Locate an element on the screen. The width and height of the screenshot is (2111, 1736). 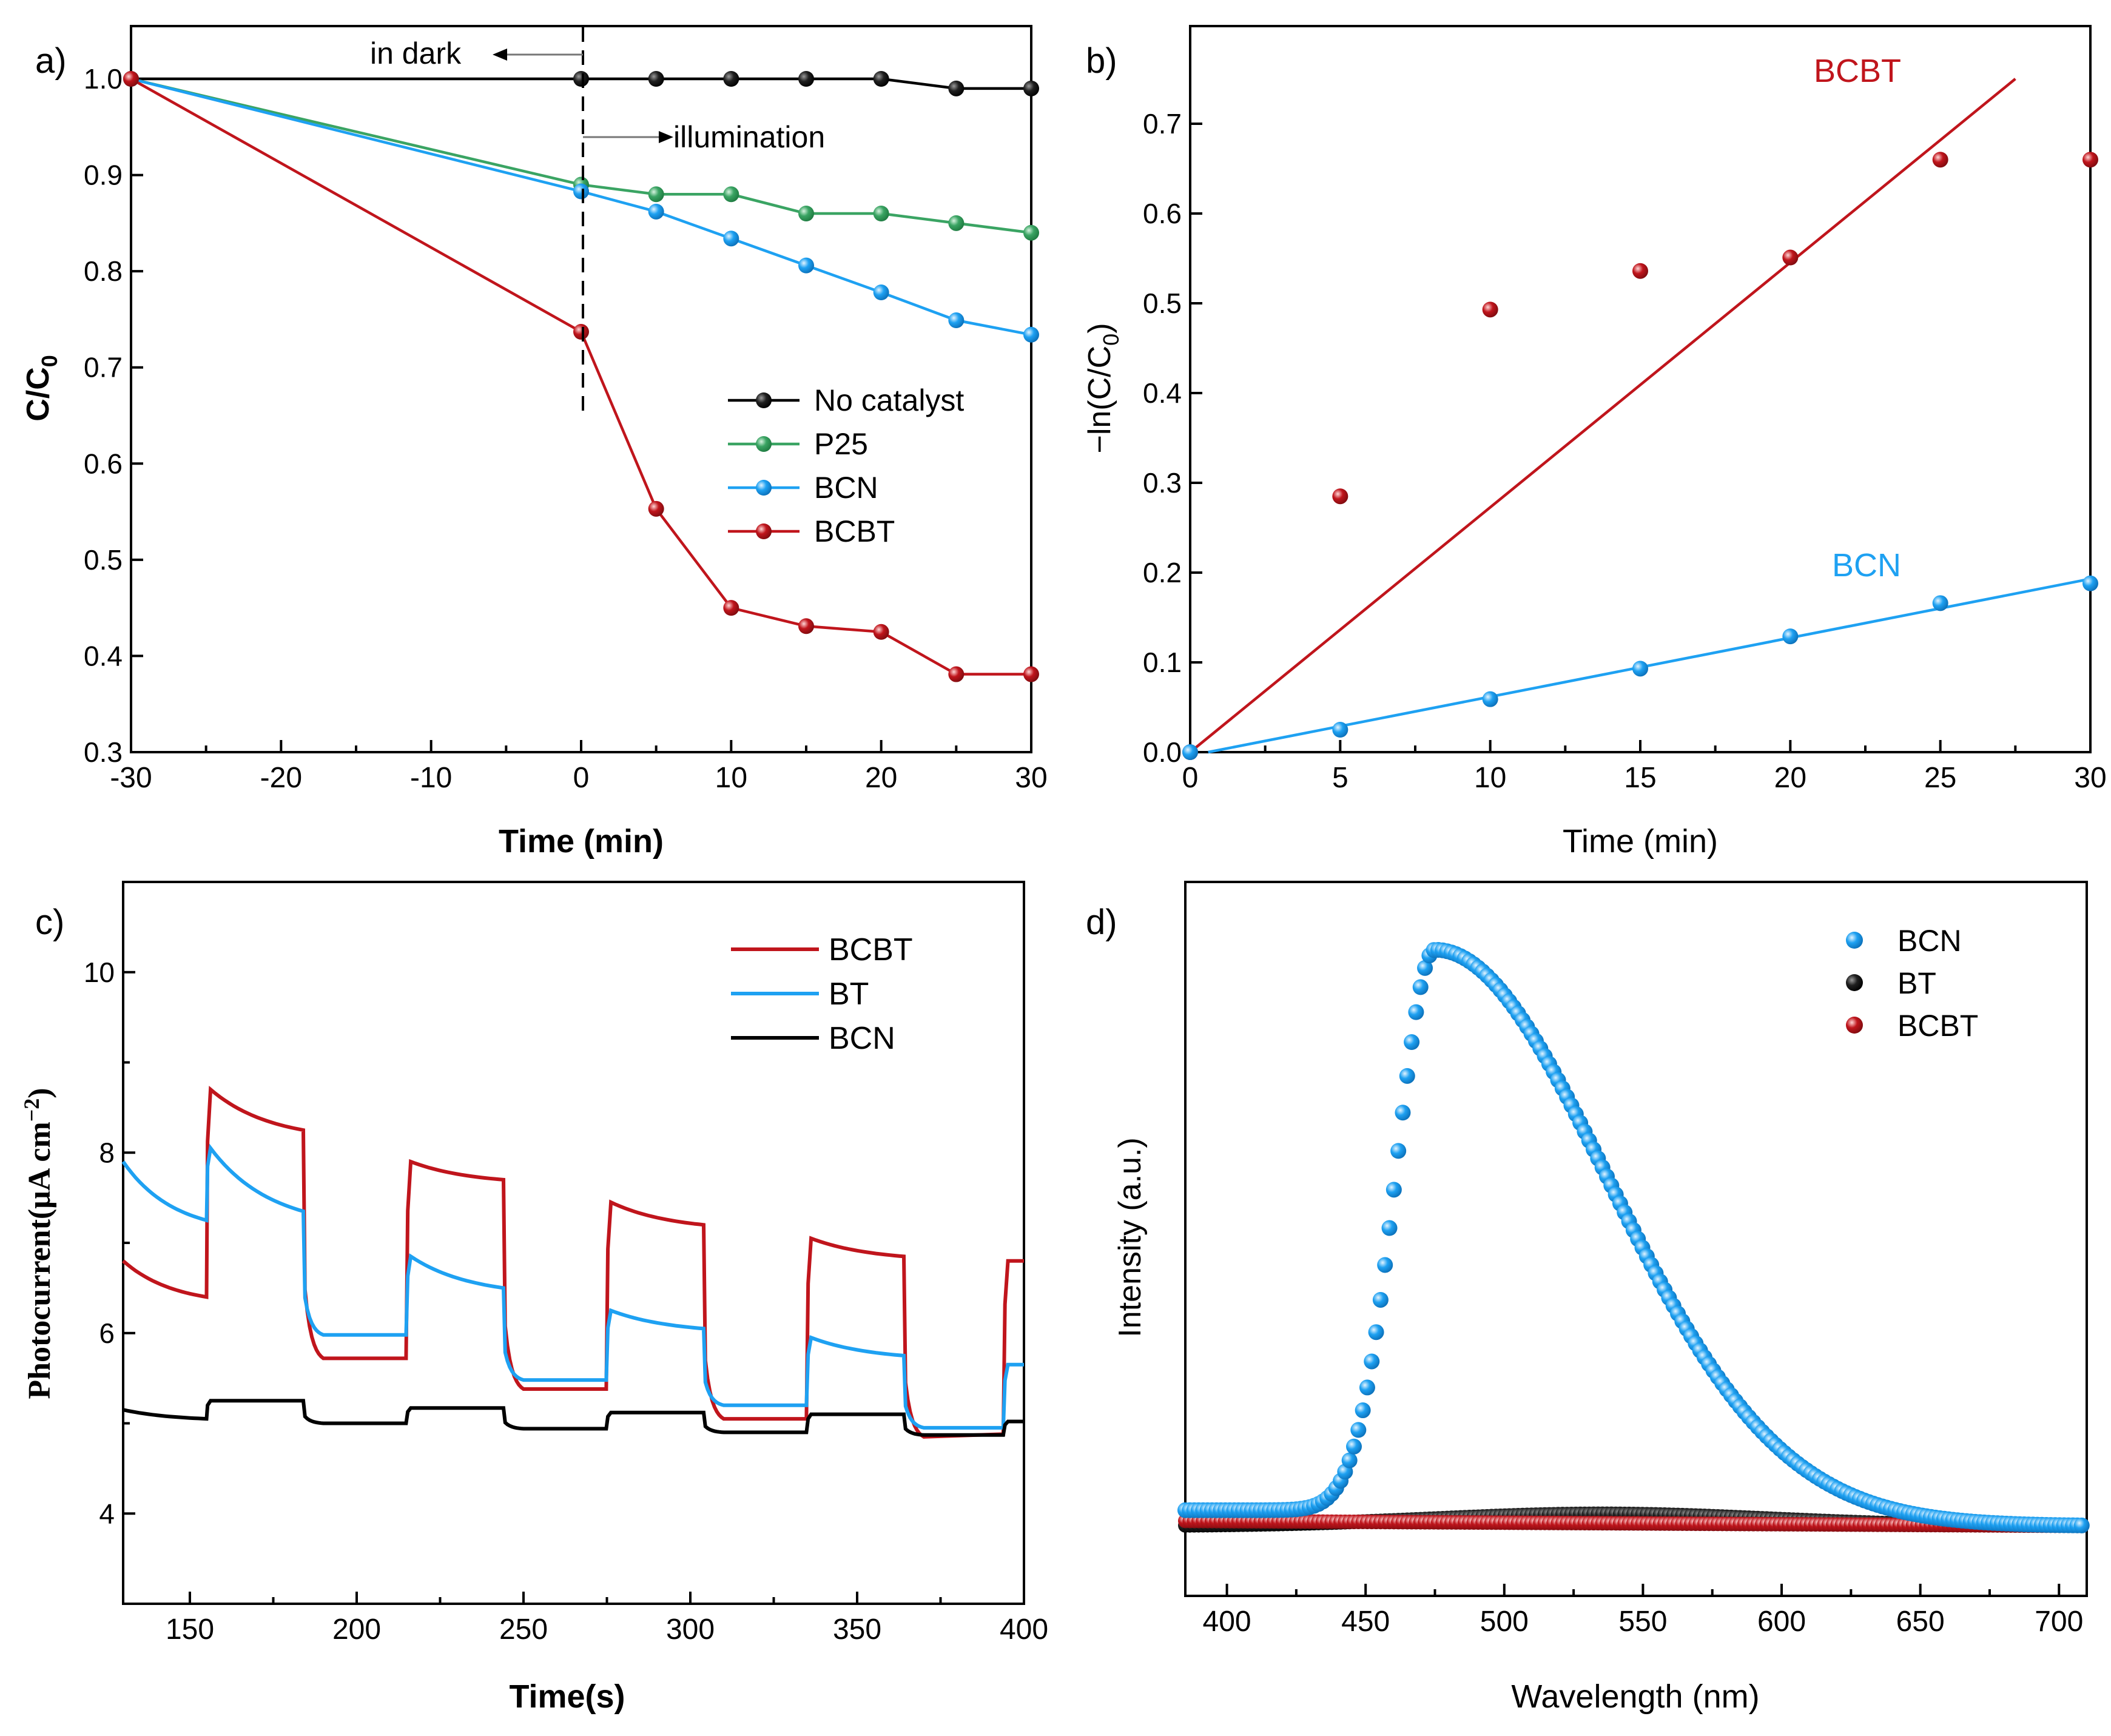
x-tick-label: 10 is located at coordinates (1490, 778).